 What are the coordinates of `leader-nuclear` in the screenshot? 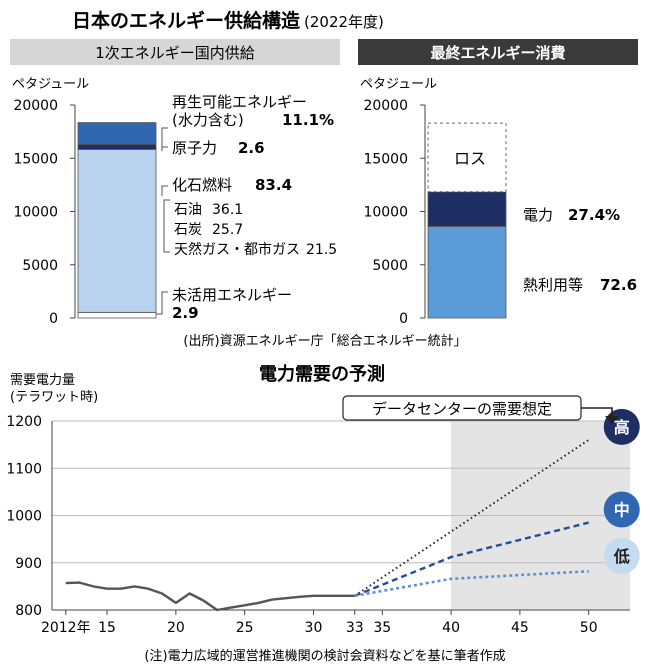 It's located at (164, 148).